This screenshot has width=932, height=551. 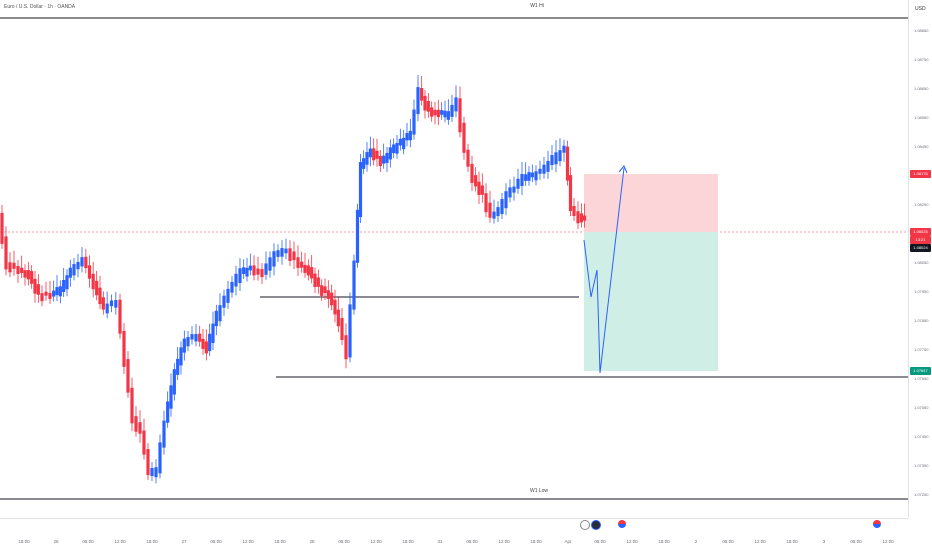 What do you see at coordinates (920, 240) in the screenshot?
I see `countdown-tag: 13:21` at bounding box center [920, 240].